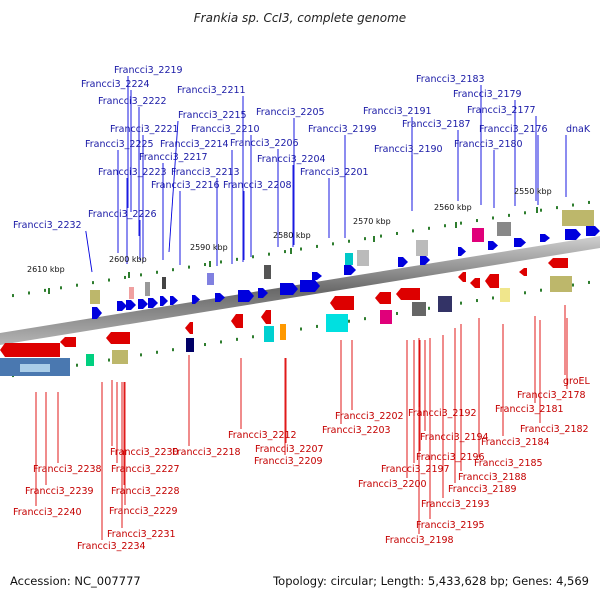 This screenshot has width=600, height=600. Describe the element at coordinates (144, 129) in the screenshot. I see `gene-label: Francci3_2221` at that location.